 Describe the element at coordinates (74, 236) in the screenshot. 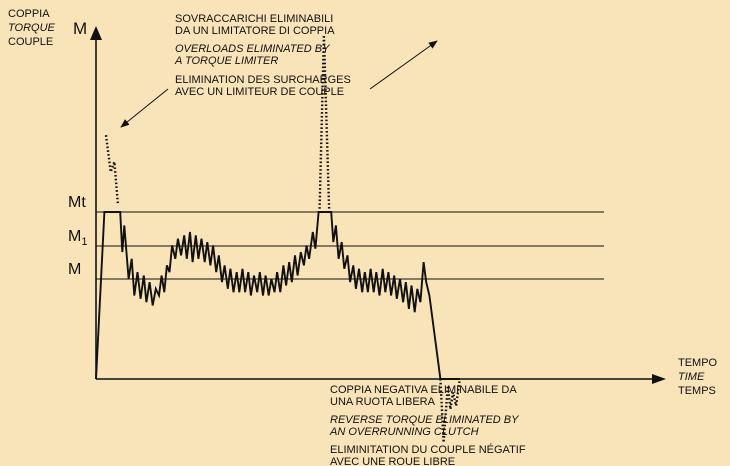

I see `level-label-m1-base: M` at that location.